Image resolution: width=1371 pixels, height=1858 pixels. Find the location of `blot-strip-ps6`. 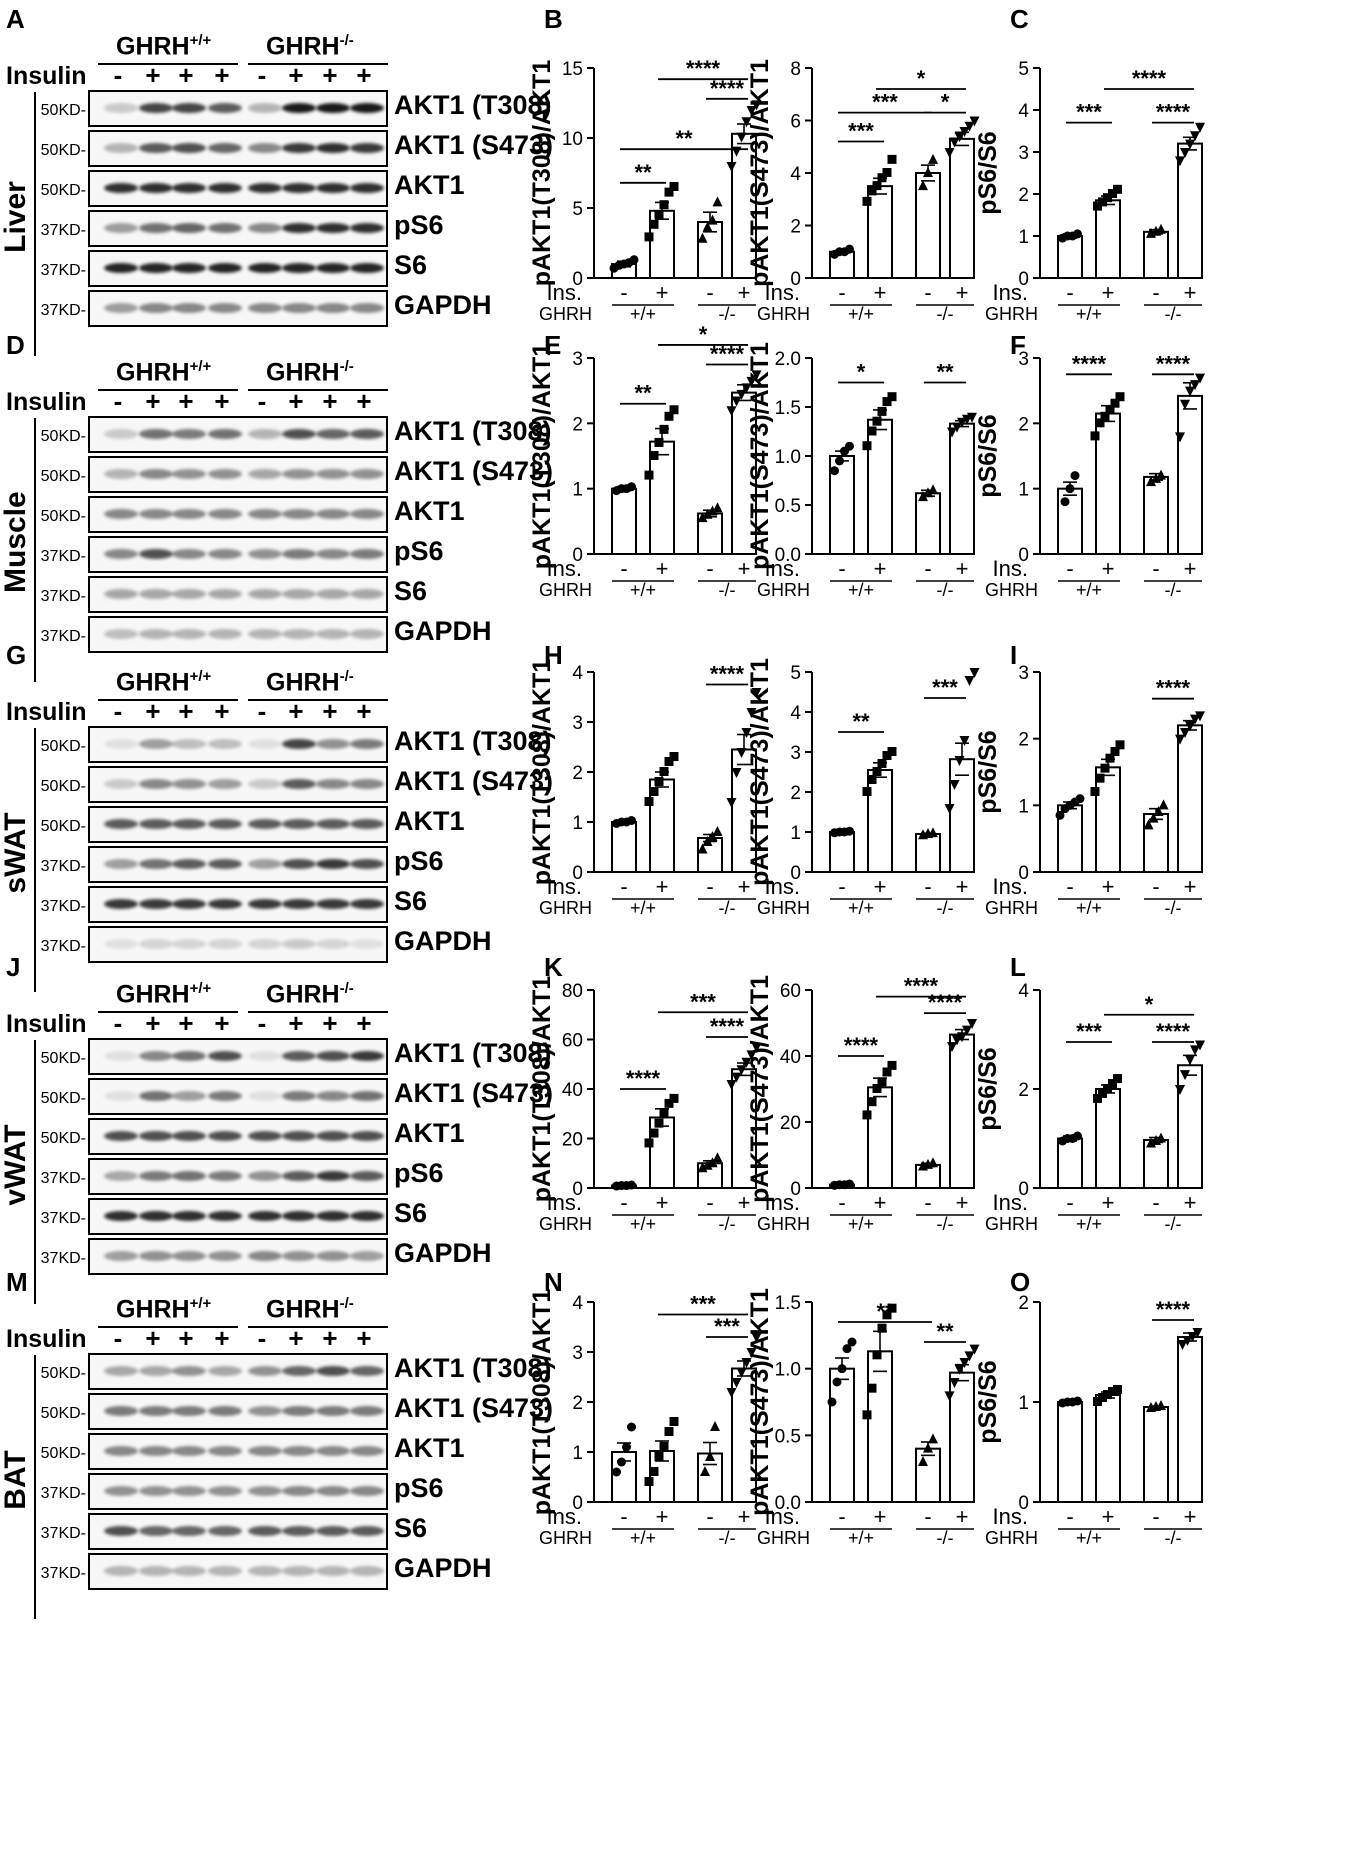

blot-strip-ps6 is located at coordinates (238, 554).